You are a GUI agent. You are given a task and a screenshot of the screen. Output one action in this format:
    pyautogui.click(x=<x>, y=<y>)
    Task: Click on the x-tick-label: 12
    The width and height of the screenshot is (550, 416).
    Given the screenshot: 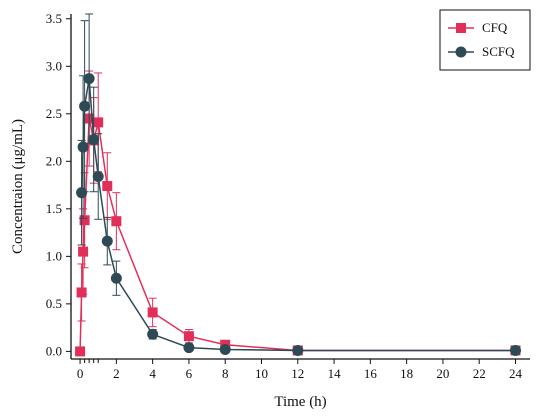 What is the action you would take?
    pyautogui.click(x=297, y=373)
    